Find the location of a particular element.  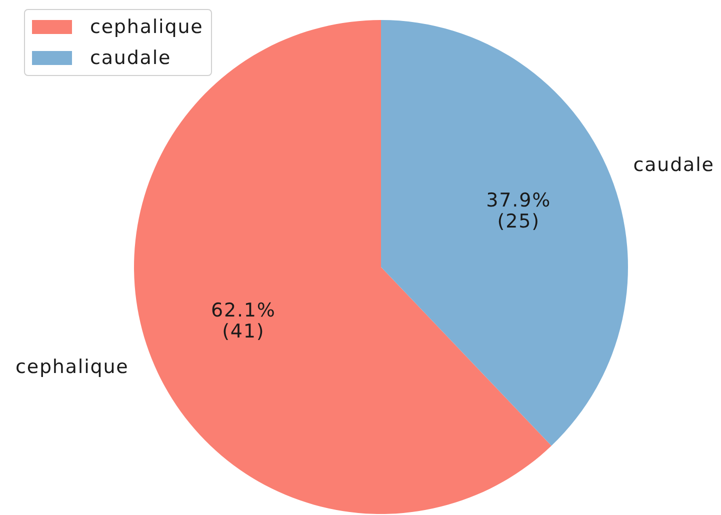

slice-label: cephalique is located at coordinates (72, 367).